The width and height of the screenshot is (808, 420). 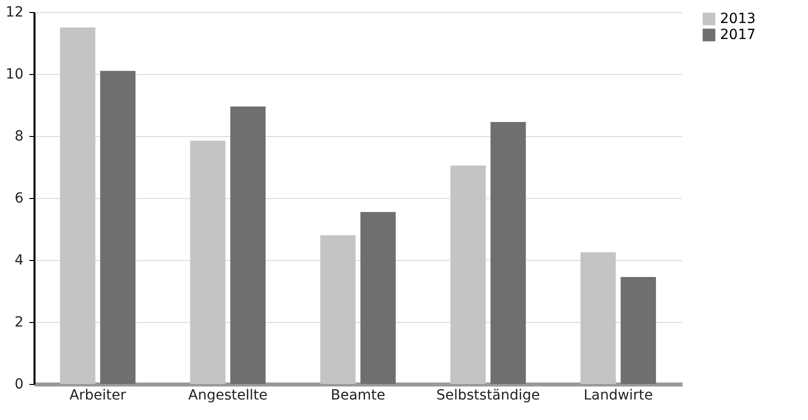 I want to click on x-tick-label: Angestellte, so click(x=228, y=396).